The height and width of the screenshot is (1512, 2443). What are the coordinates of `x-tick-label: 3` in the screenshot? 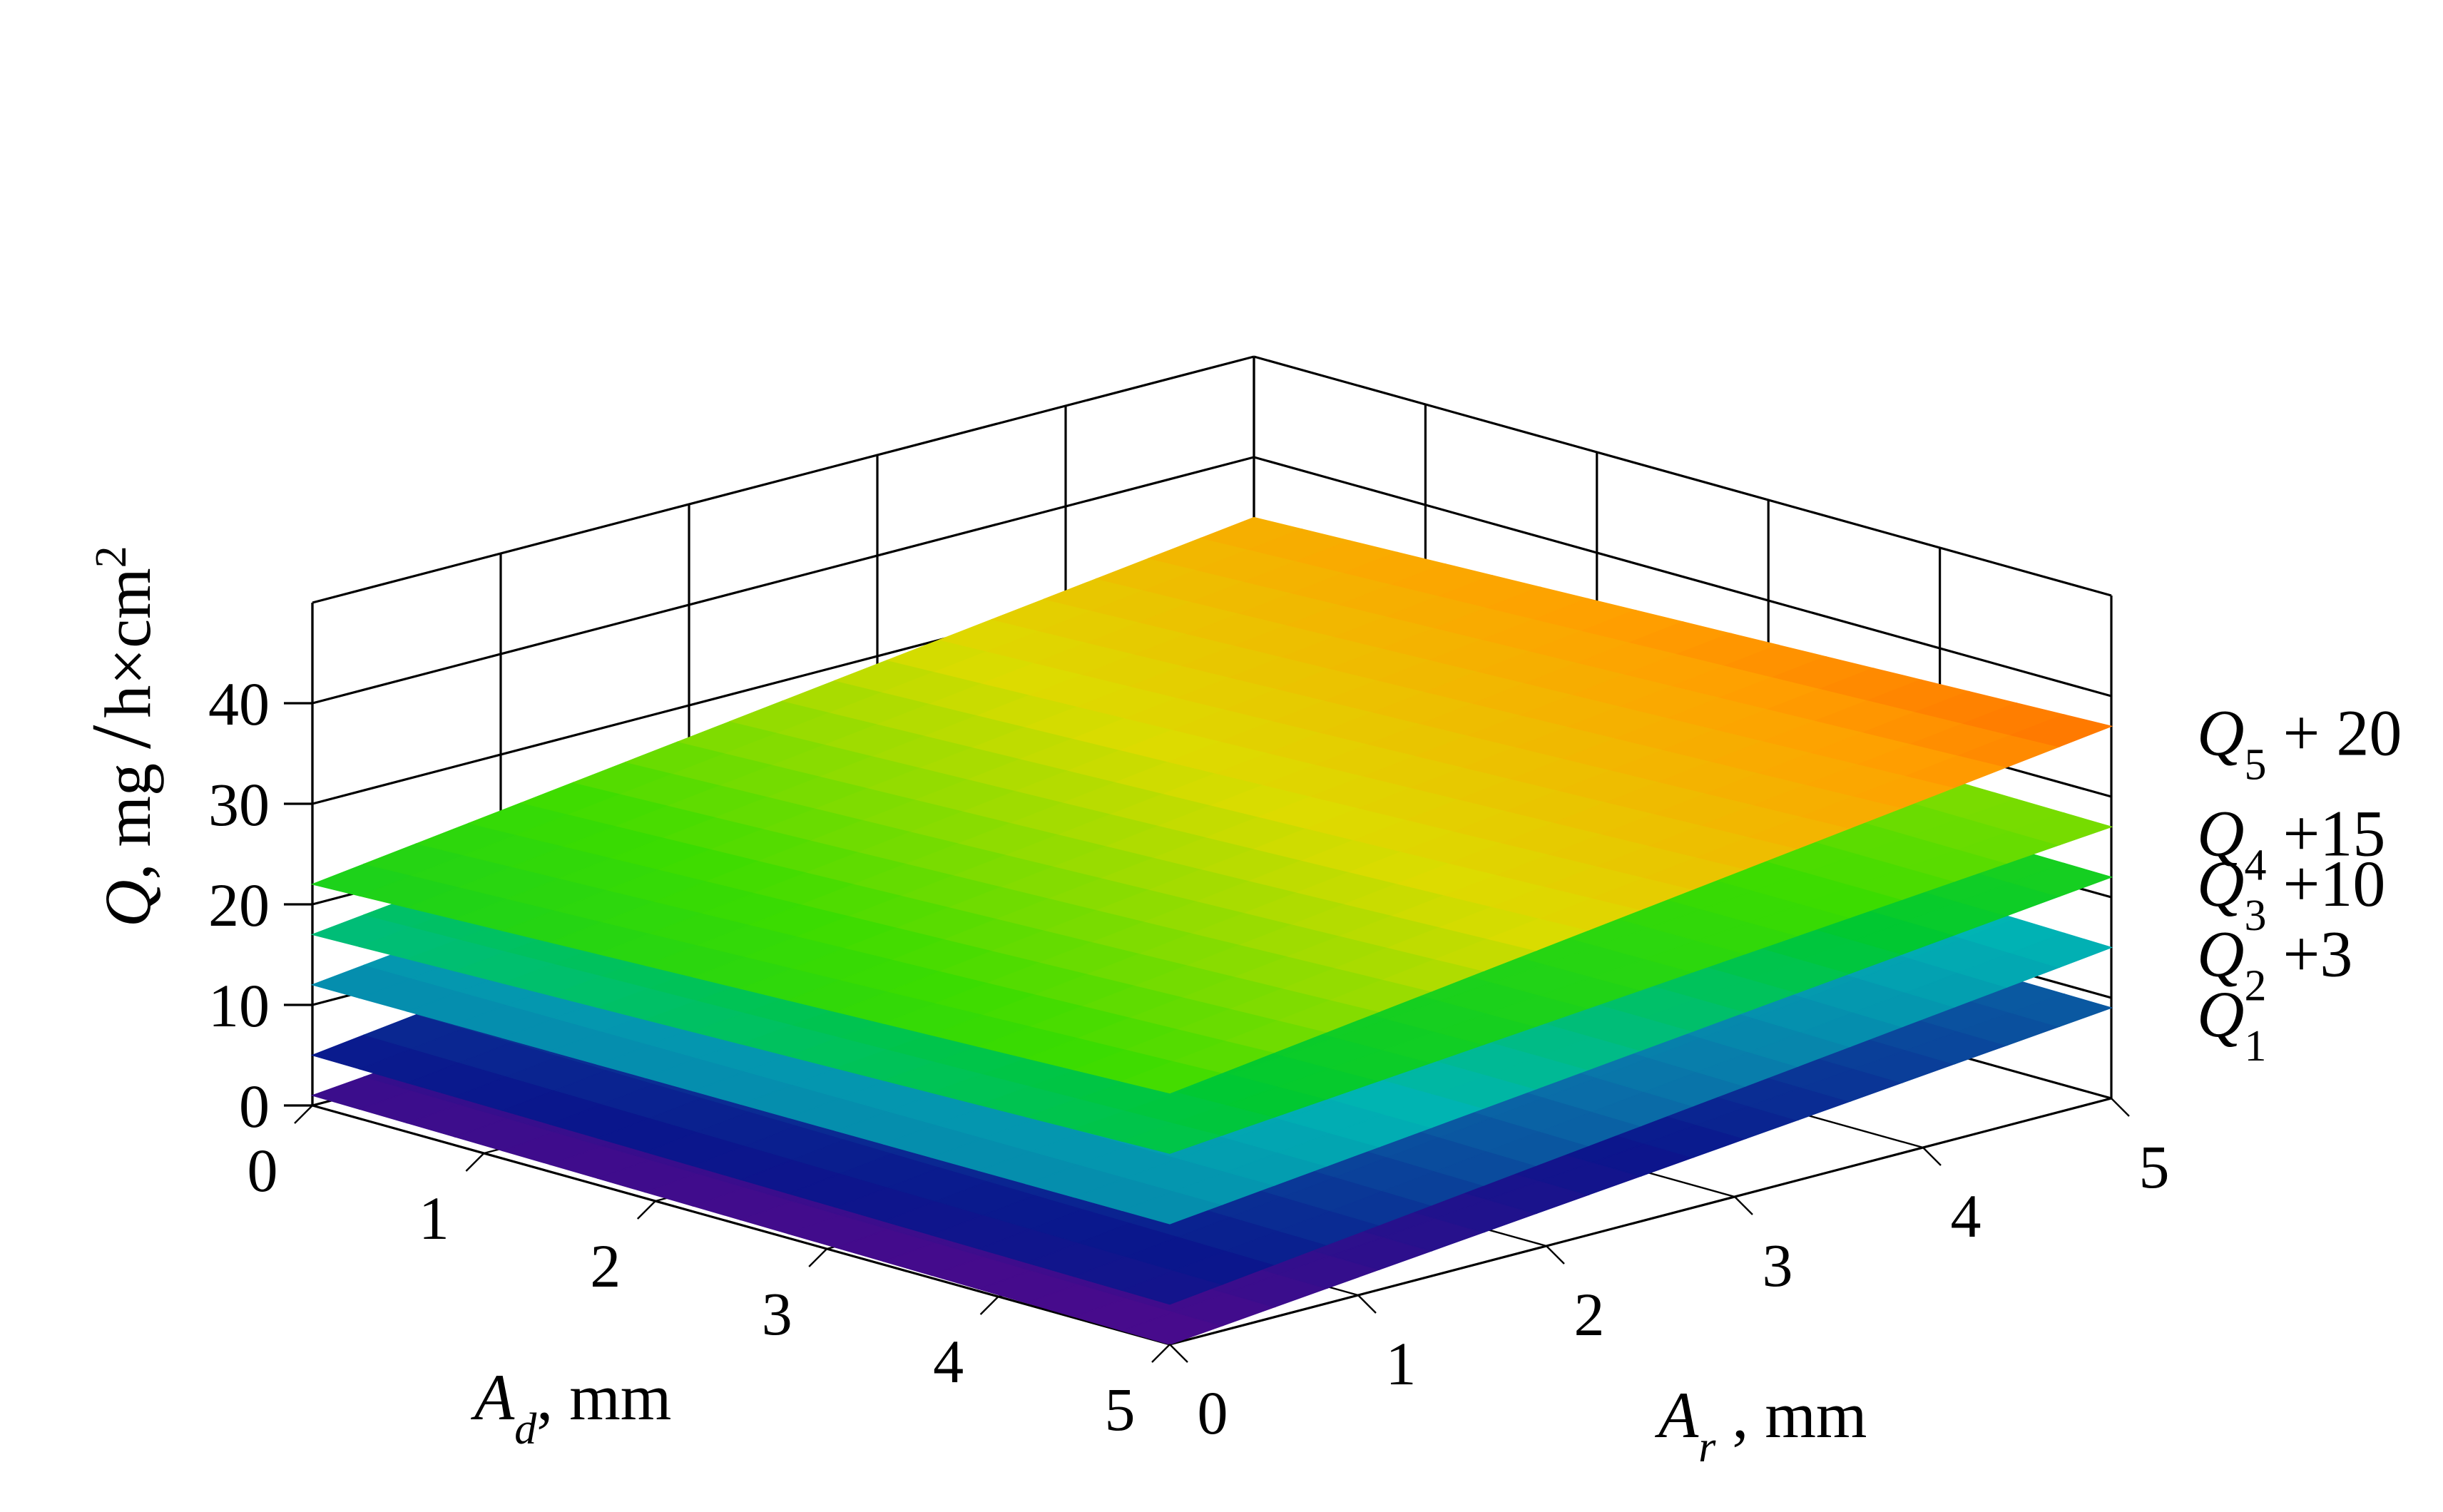 It's located at (777, 1313).